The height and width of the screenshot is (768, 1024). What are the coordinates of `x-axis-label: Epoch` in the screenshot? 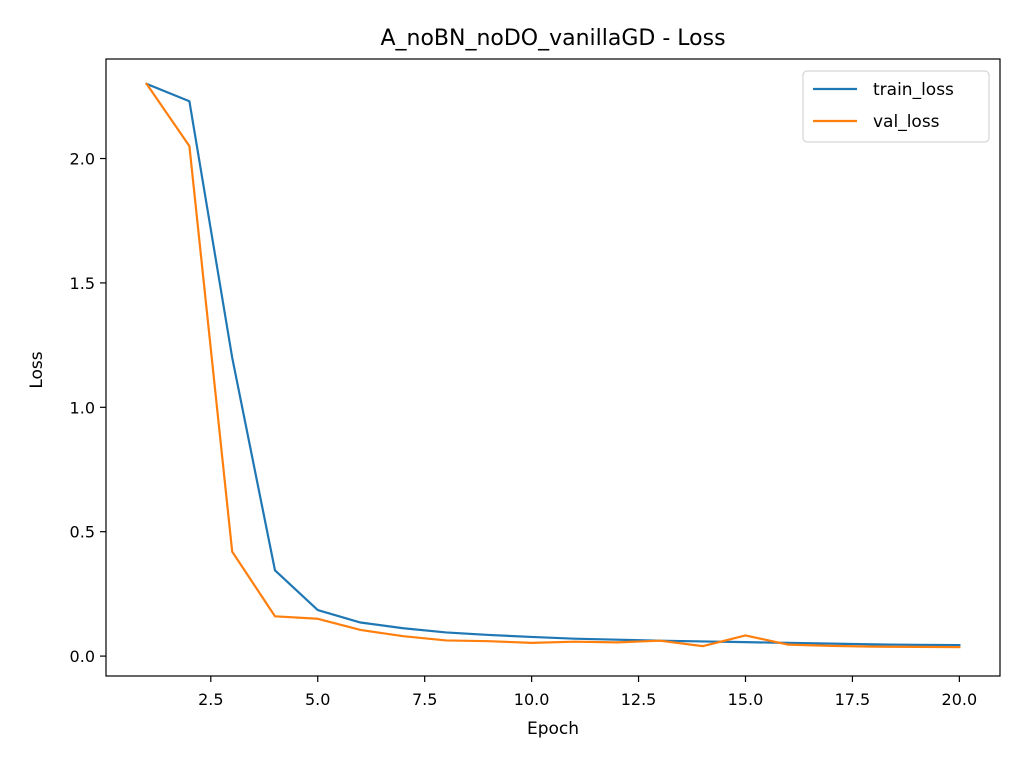 It's located at (553, 729).